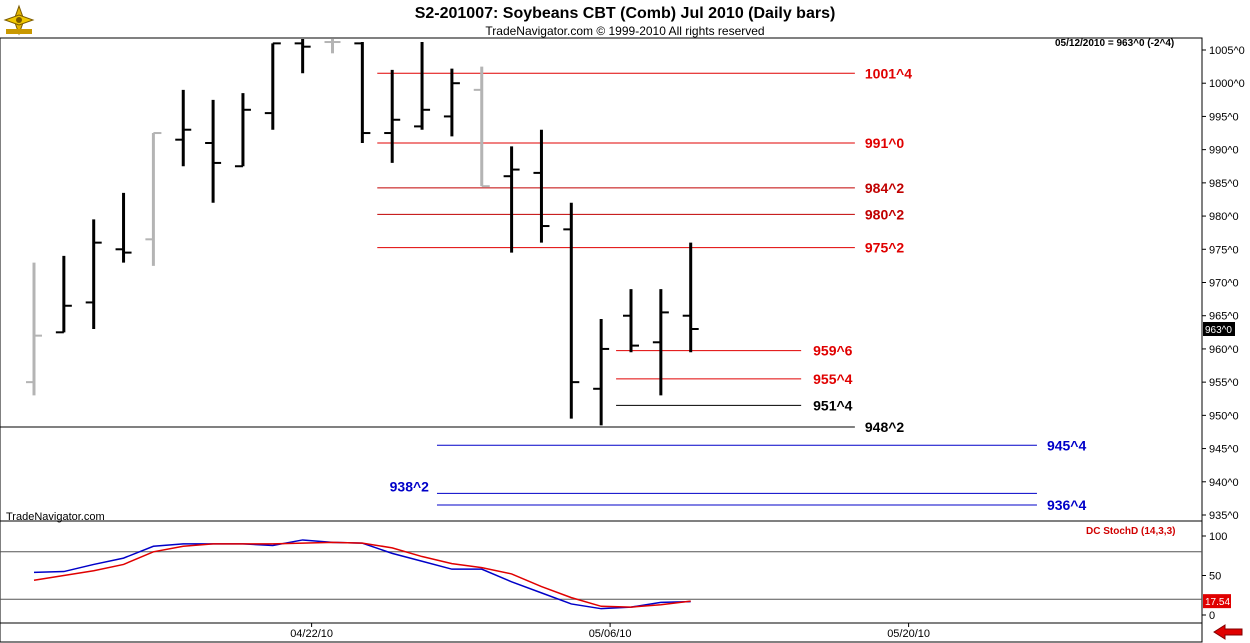  I want to click on level-label: 945^4, so click(1067, 445).